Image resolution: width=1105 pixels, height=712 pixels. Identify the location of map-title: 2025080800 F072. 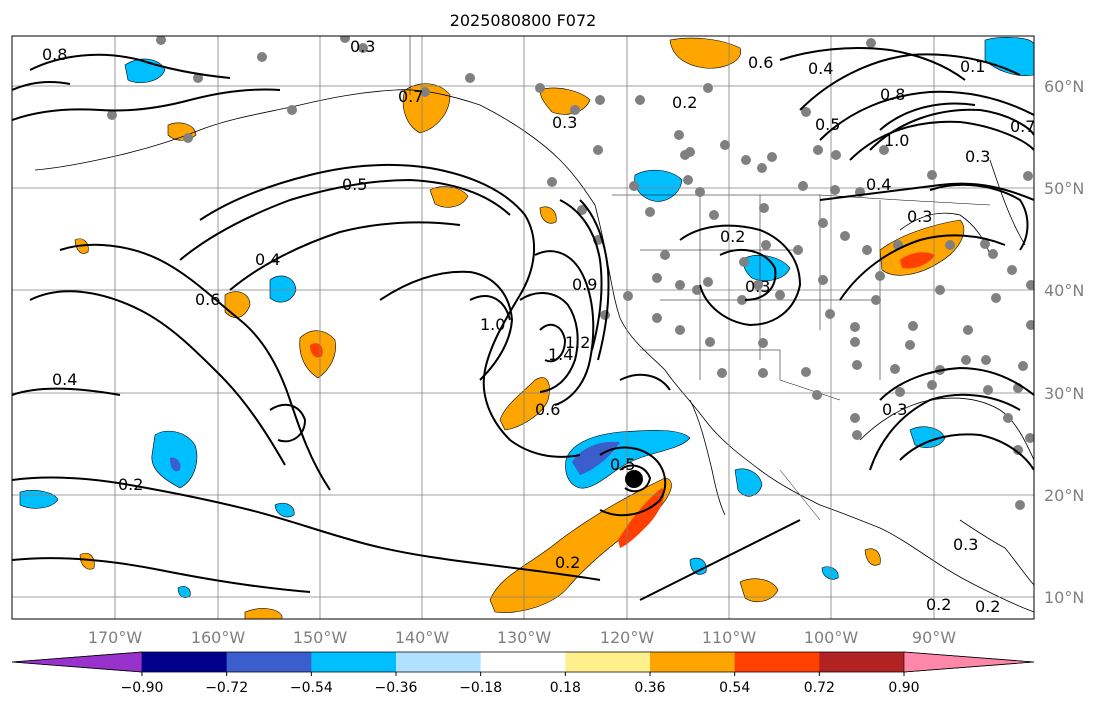
(523, 20).